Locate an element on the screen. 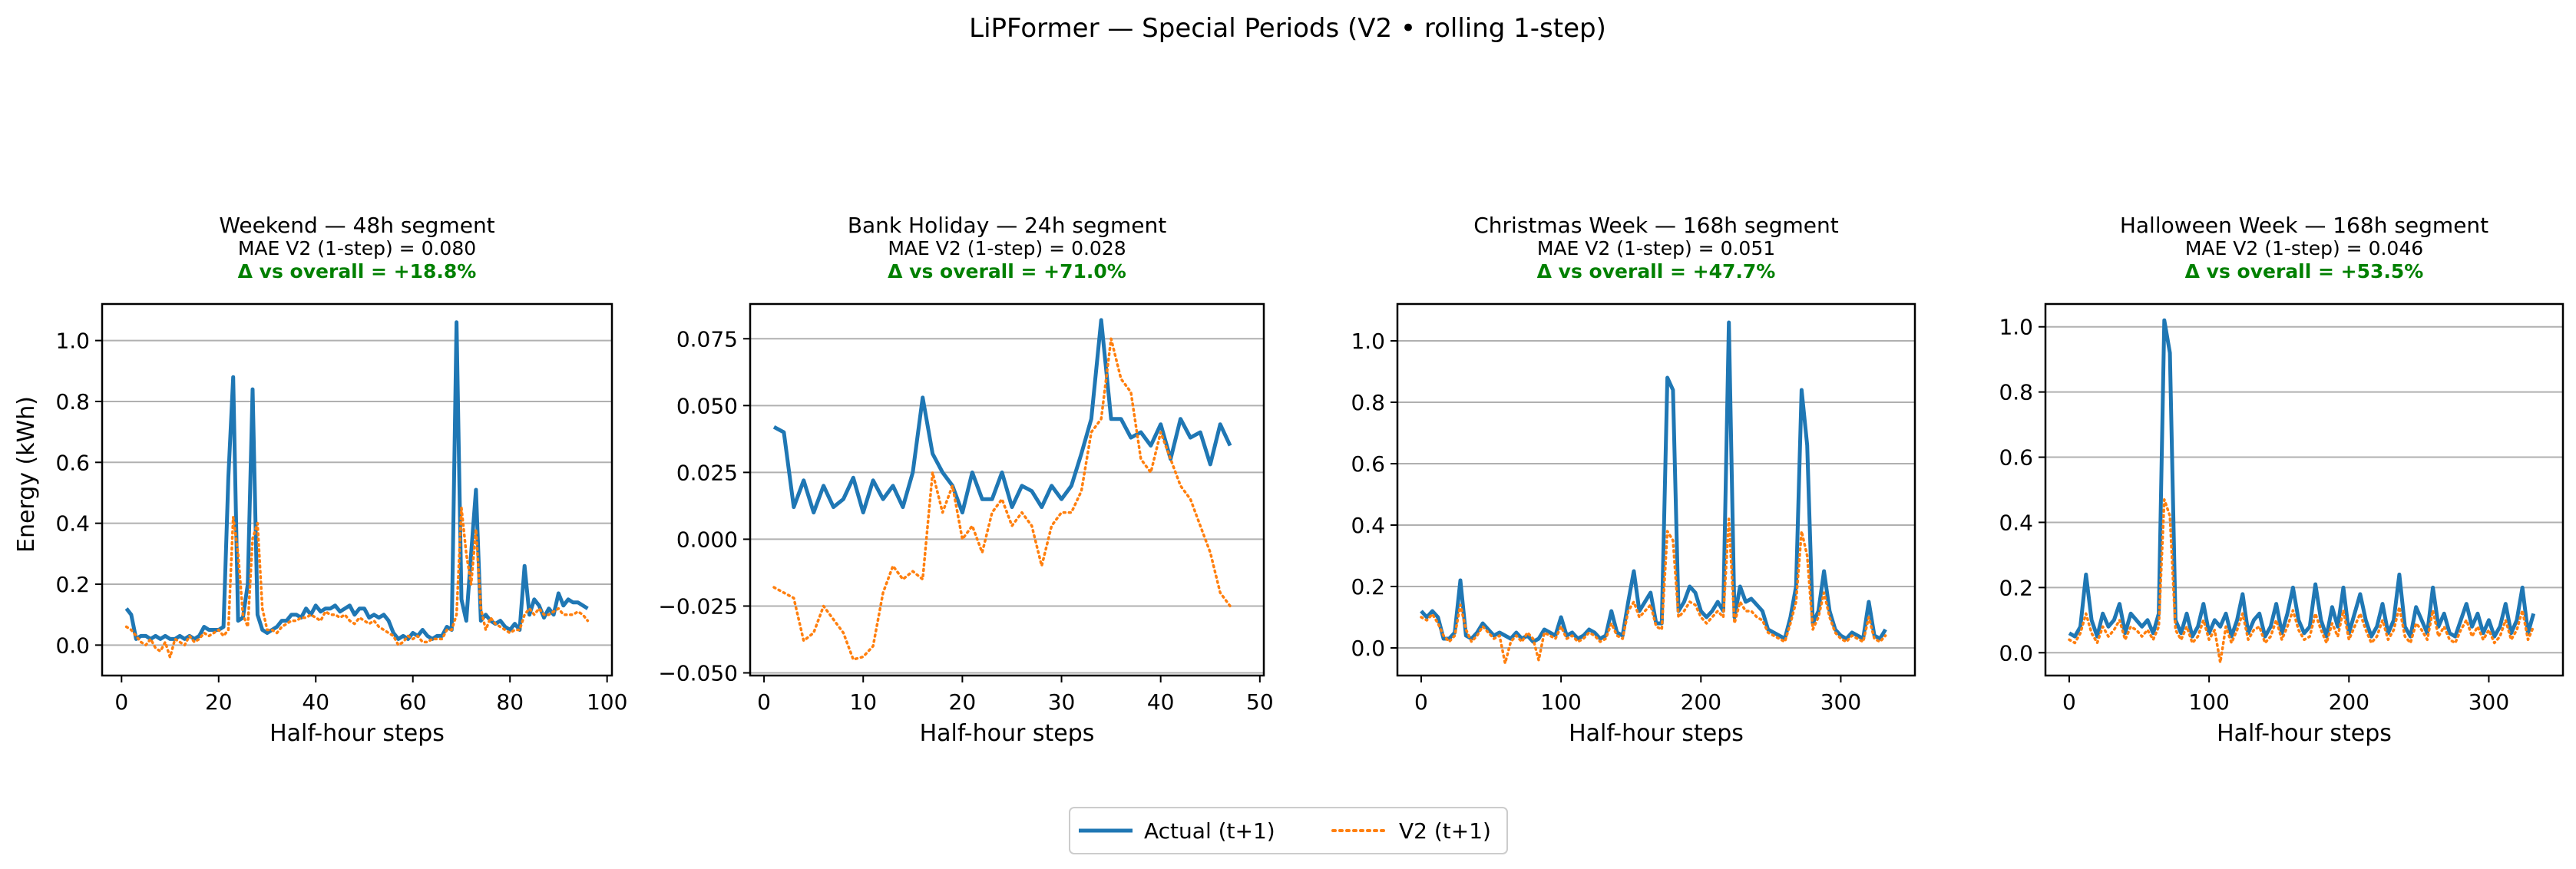 The width and height of the screenshot is (2576, 869). panel-delta-label: Δ vs overall = +71.0% is located at coordinates (1007, 271).